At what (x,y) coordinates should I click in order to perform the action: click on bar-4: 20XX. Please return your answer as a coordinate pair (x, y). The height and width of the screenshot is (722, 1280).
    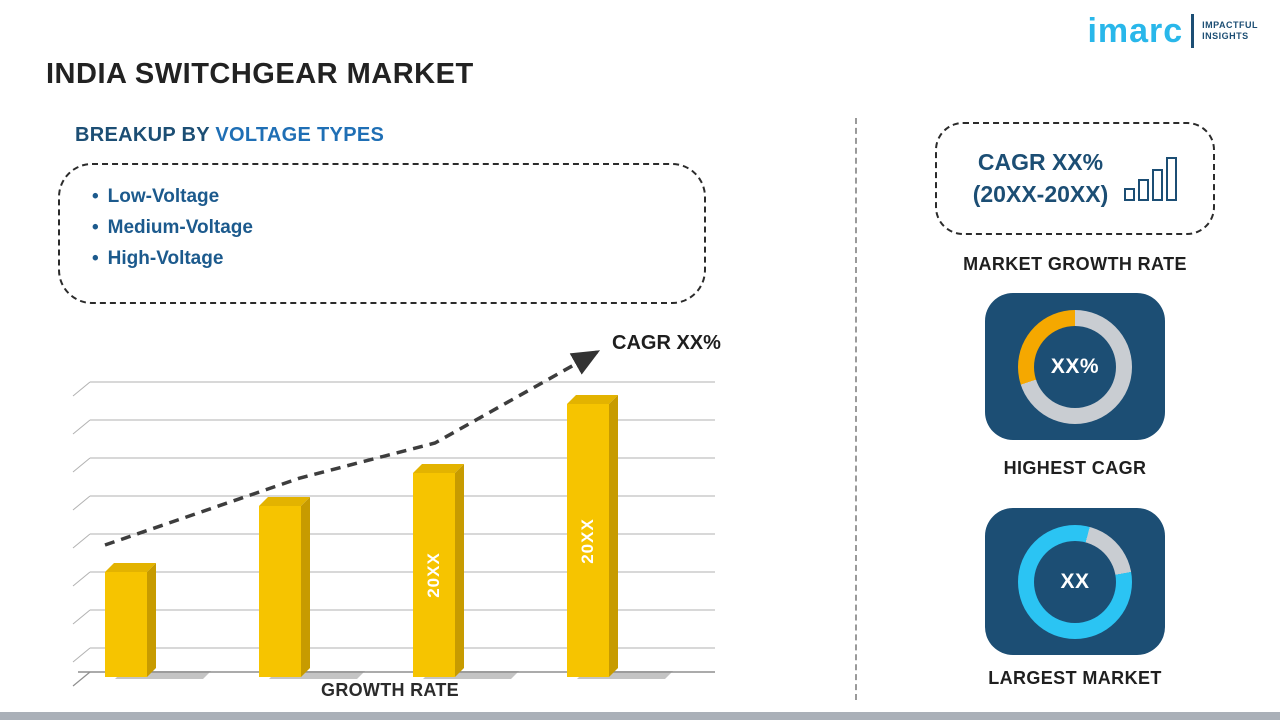
    Looking at the image, I should click on (620, 541).